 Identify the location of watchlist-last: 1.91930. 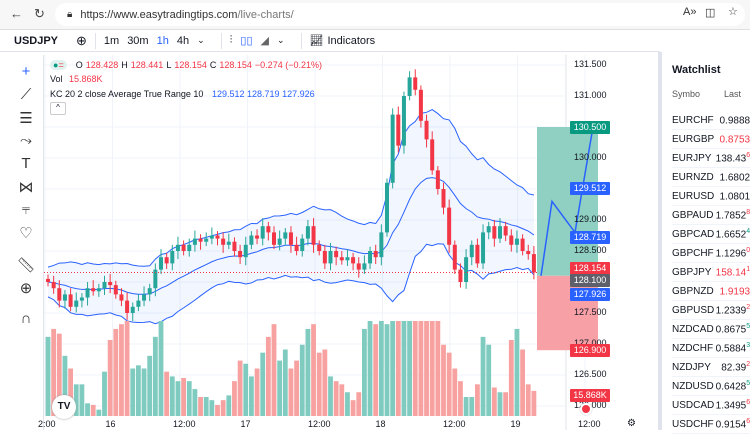
(734, 292).